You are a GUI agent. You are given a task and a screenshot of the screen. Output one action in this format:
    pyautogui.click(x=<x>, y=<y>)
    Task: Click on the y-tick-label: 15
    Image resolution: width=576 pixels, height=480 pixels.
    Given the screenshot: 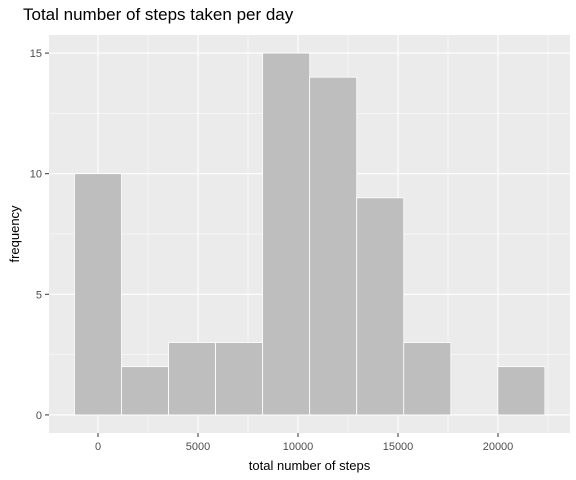 What is the action you would take?
    pyautogui.click(x=36, y=54)
    